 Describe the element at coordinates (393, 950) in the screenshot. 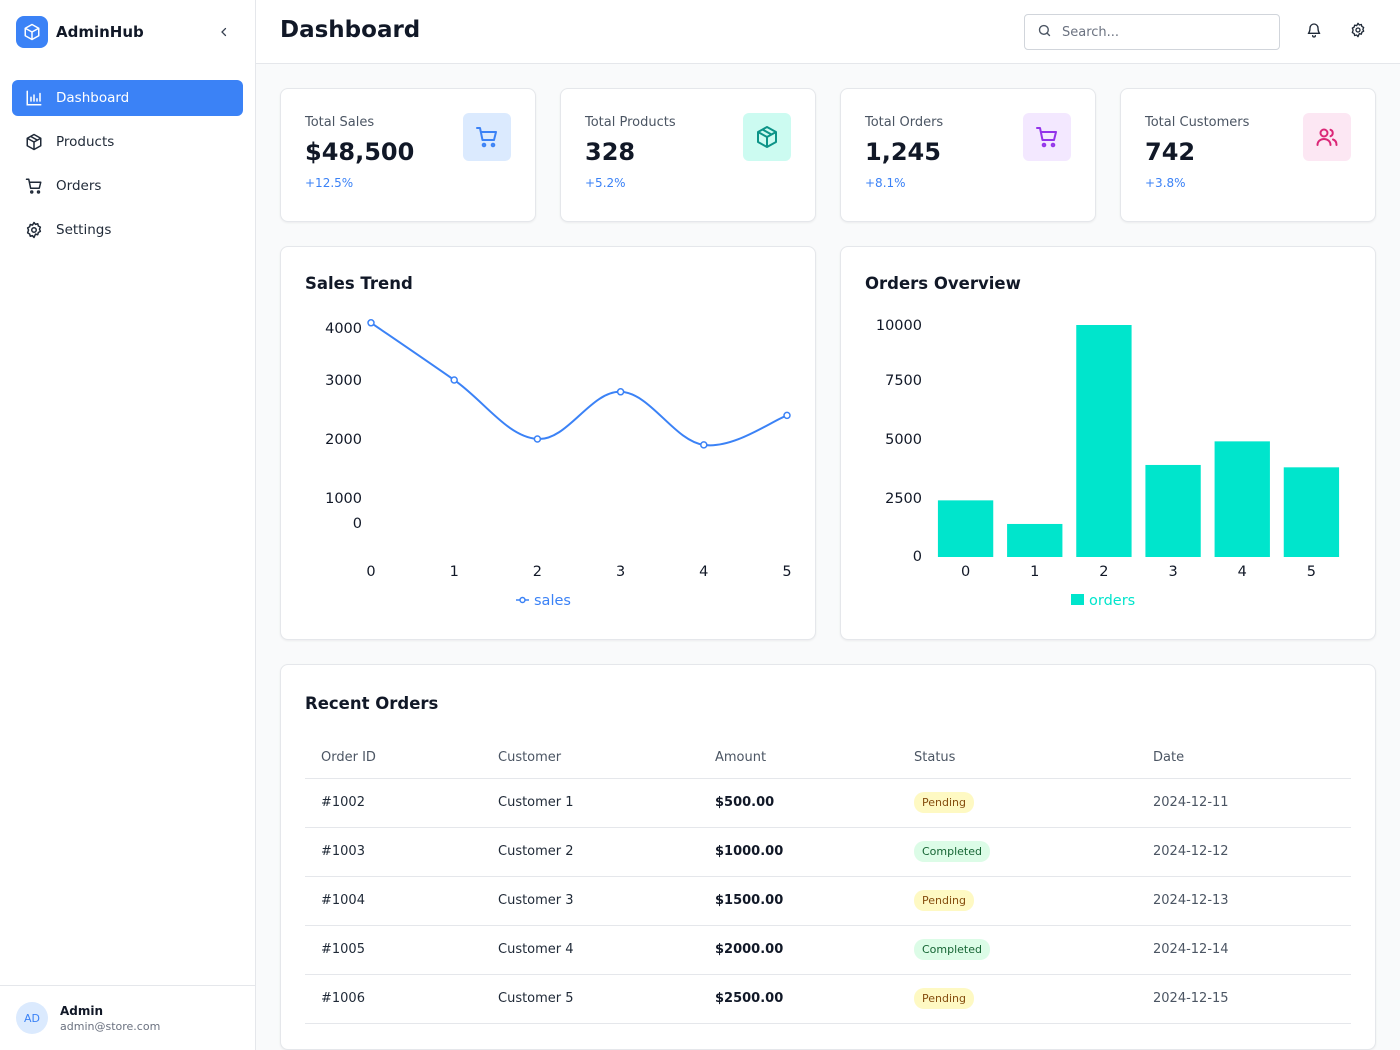

I see `order-id: #1005` at that location.